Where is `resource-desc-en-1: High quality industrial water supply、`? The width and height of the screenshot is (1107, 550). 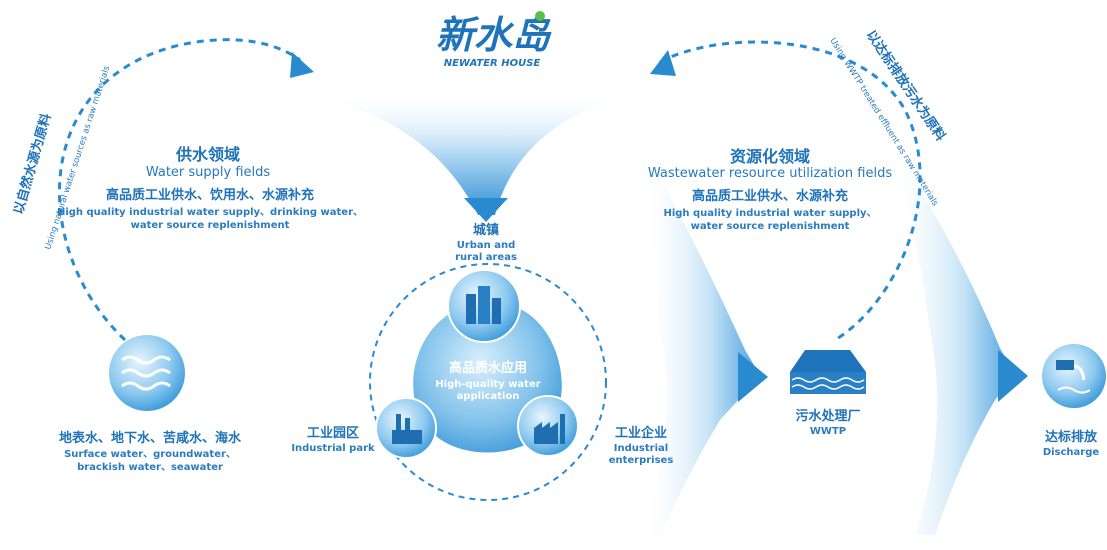 resource-desc-en-1: High quality industrial water supply、 is located at coordinates (770, 213).